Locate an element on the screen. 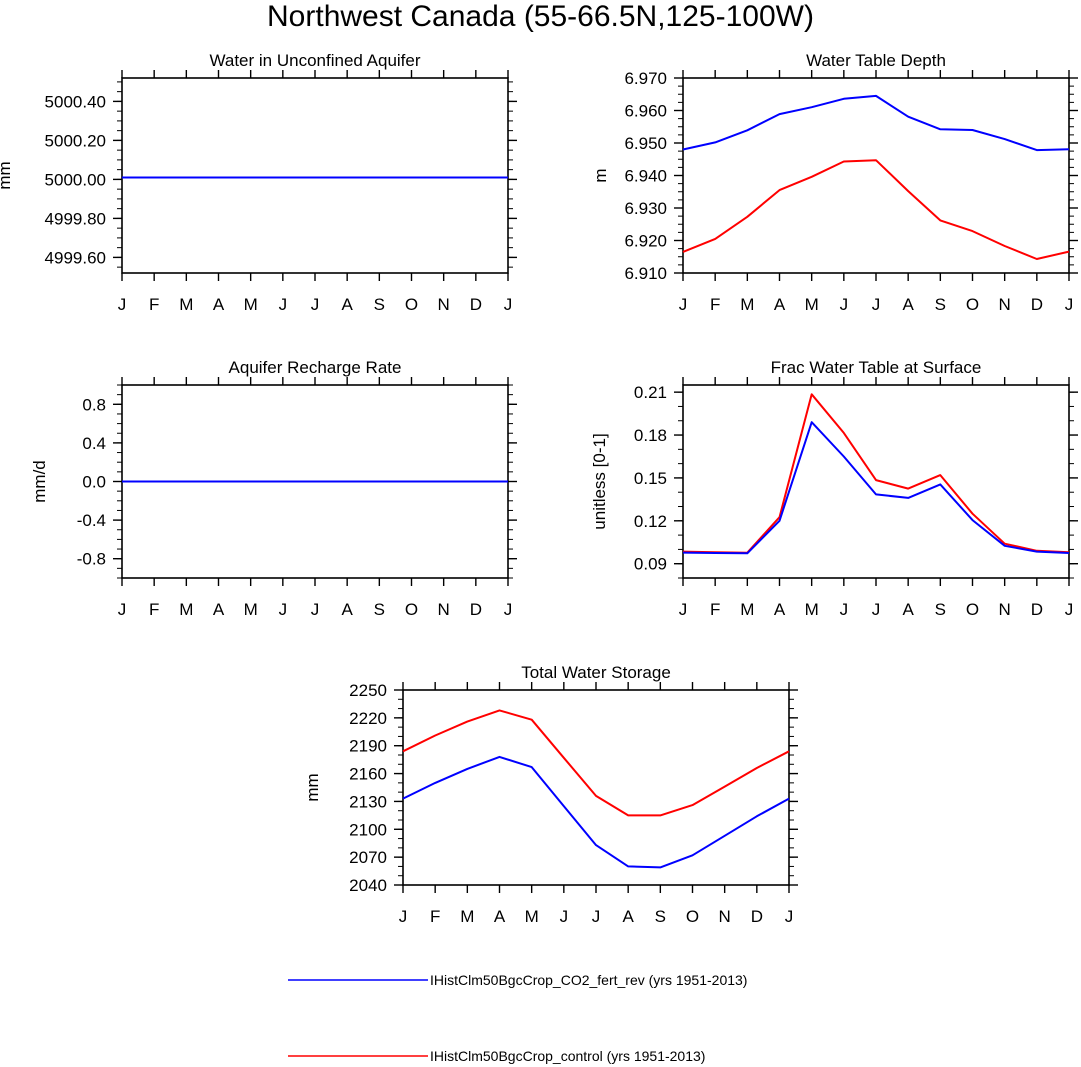  y-tick-label: 2160 is located at coordinates (368, 774).